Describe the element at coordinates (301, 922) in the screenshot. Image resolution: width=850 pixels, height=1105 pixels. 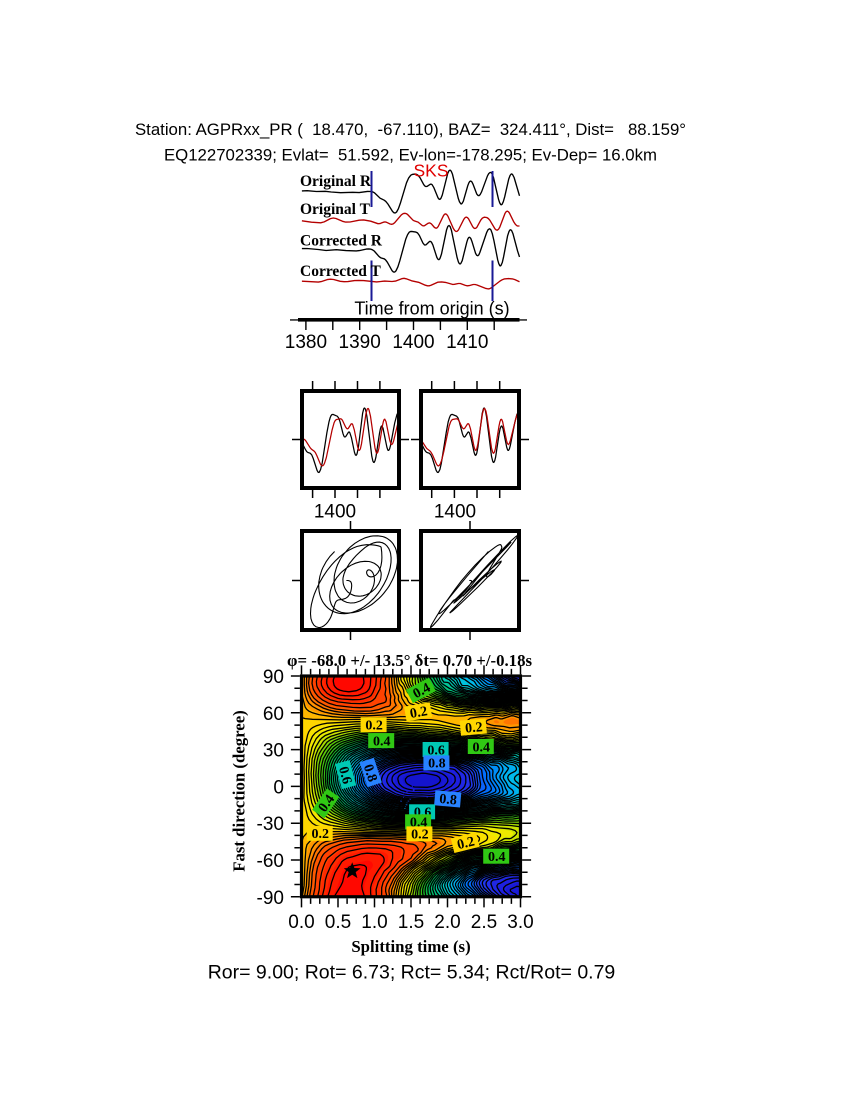
I see `svg-text: 0.0` at that location.